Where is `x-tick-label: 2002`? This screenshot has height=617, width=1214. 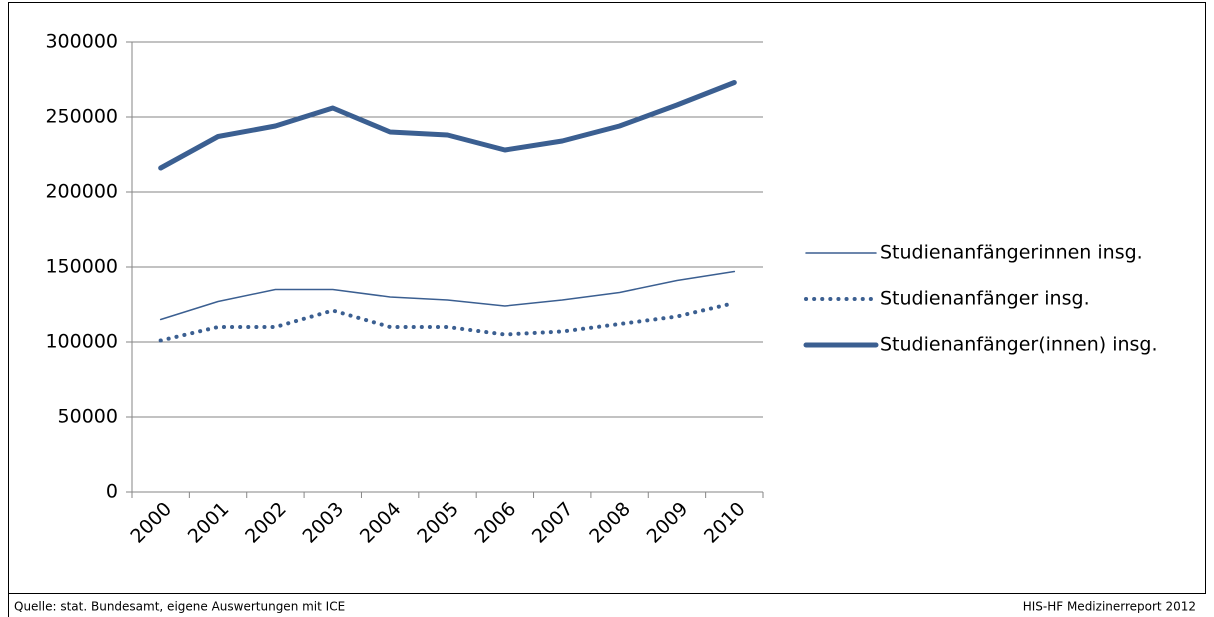
x-tick-label: 2002 is located at coordinates (266, 523).